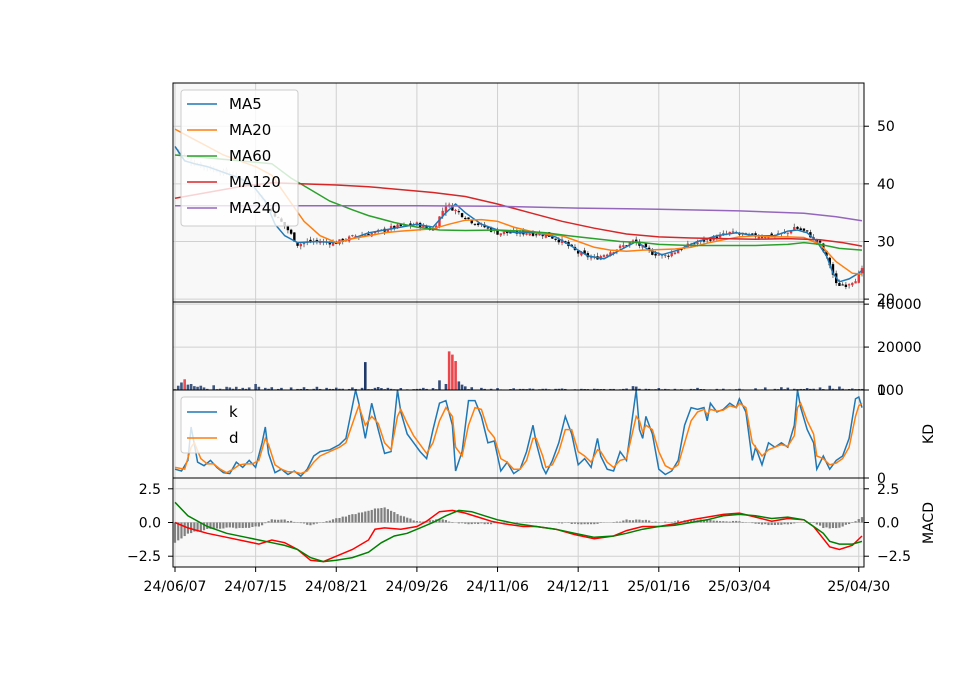  What do you see at coordinates (250, 156) in the screenshot?
I see `price-legend-label: MA60` at bounding box center [250, 156].